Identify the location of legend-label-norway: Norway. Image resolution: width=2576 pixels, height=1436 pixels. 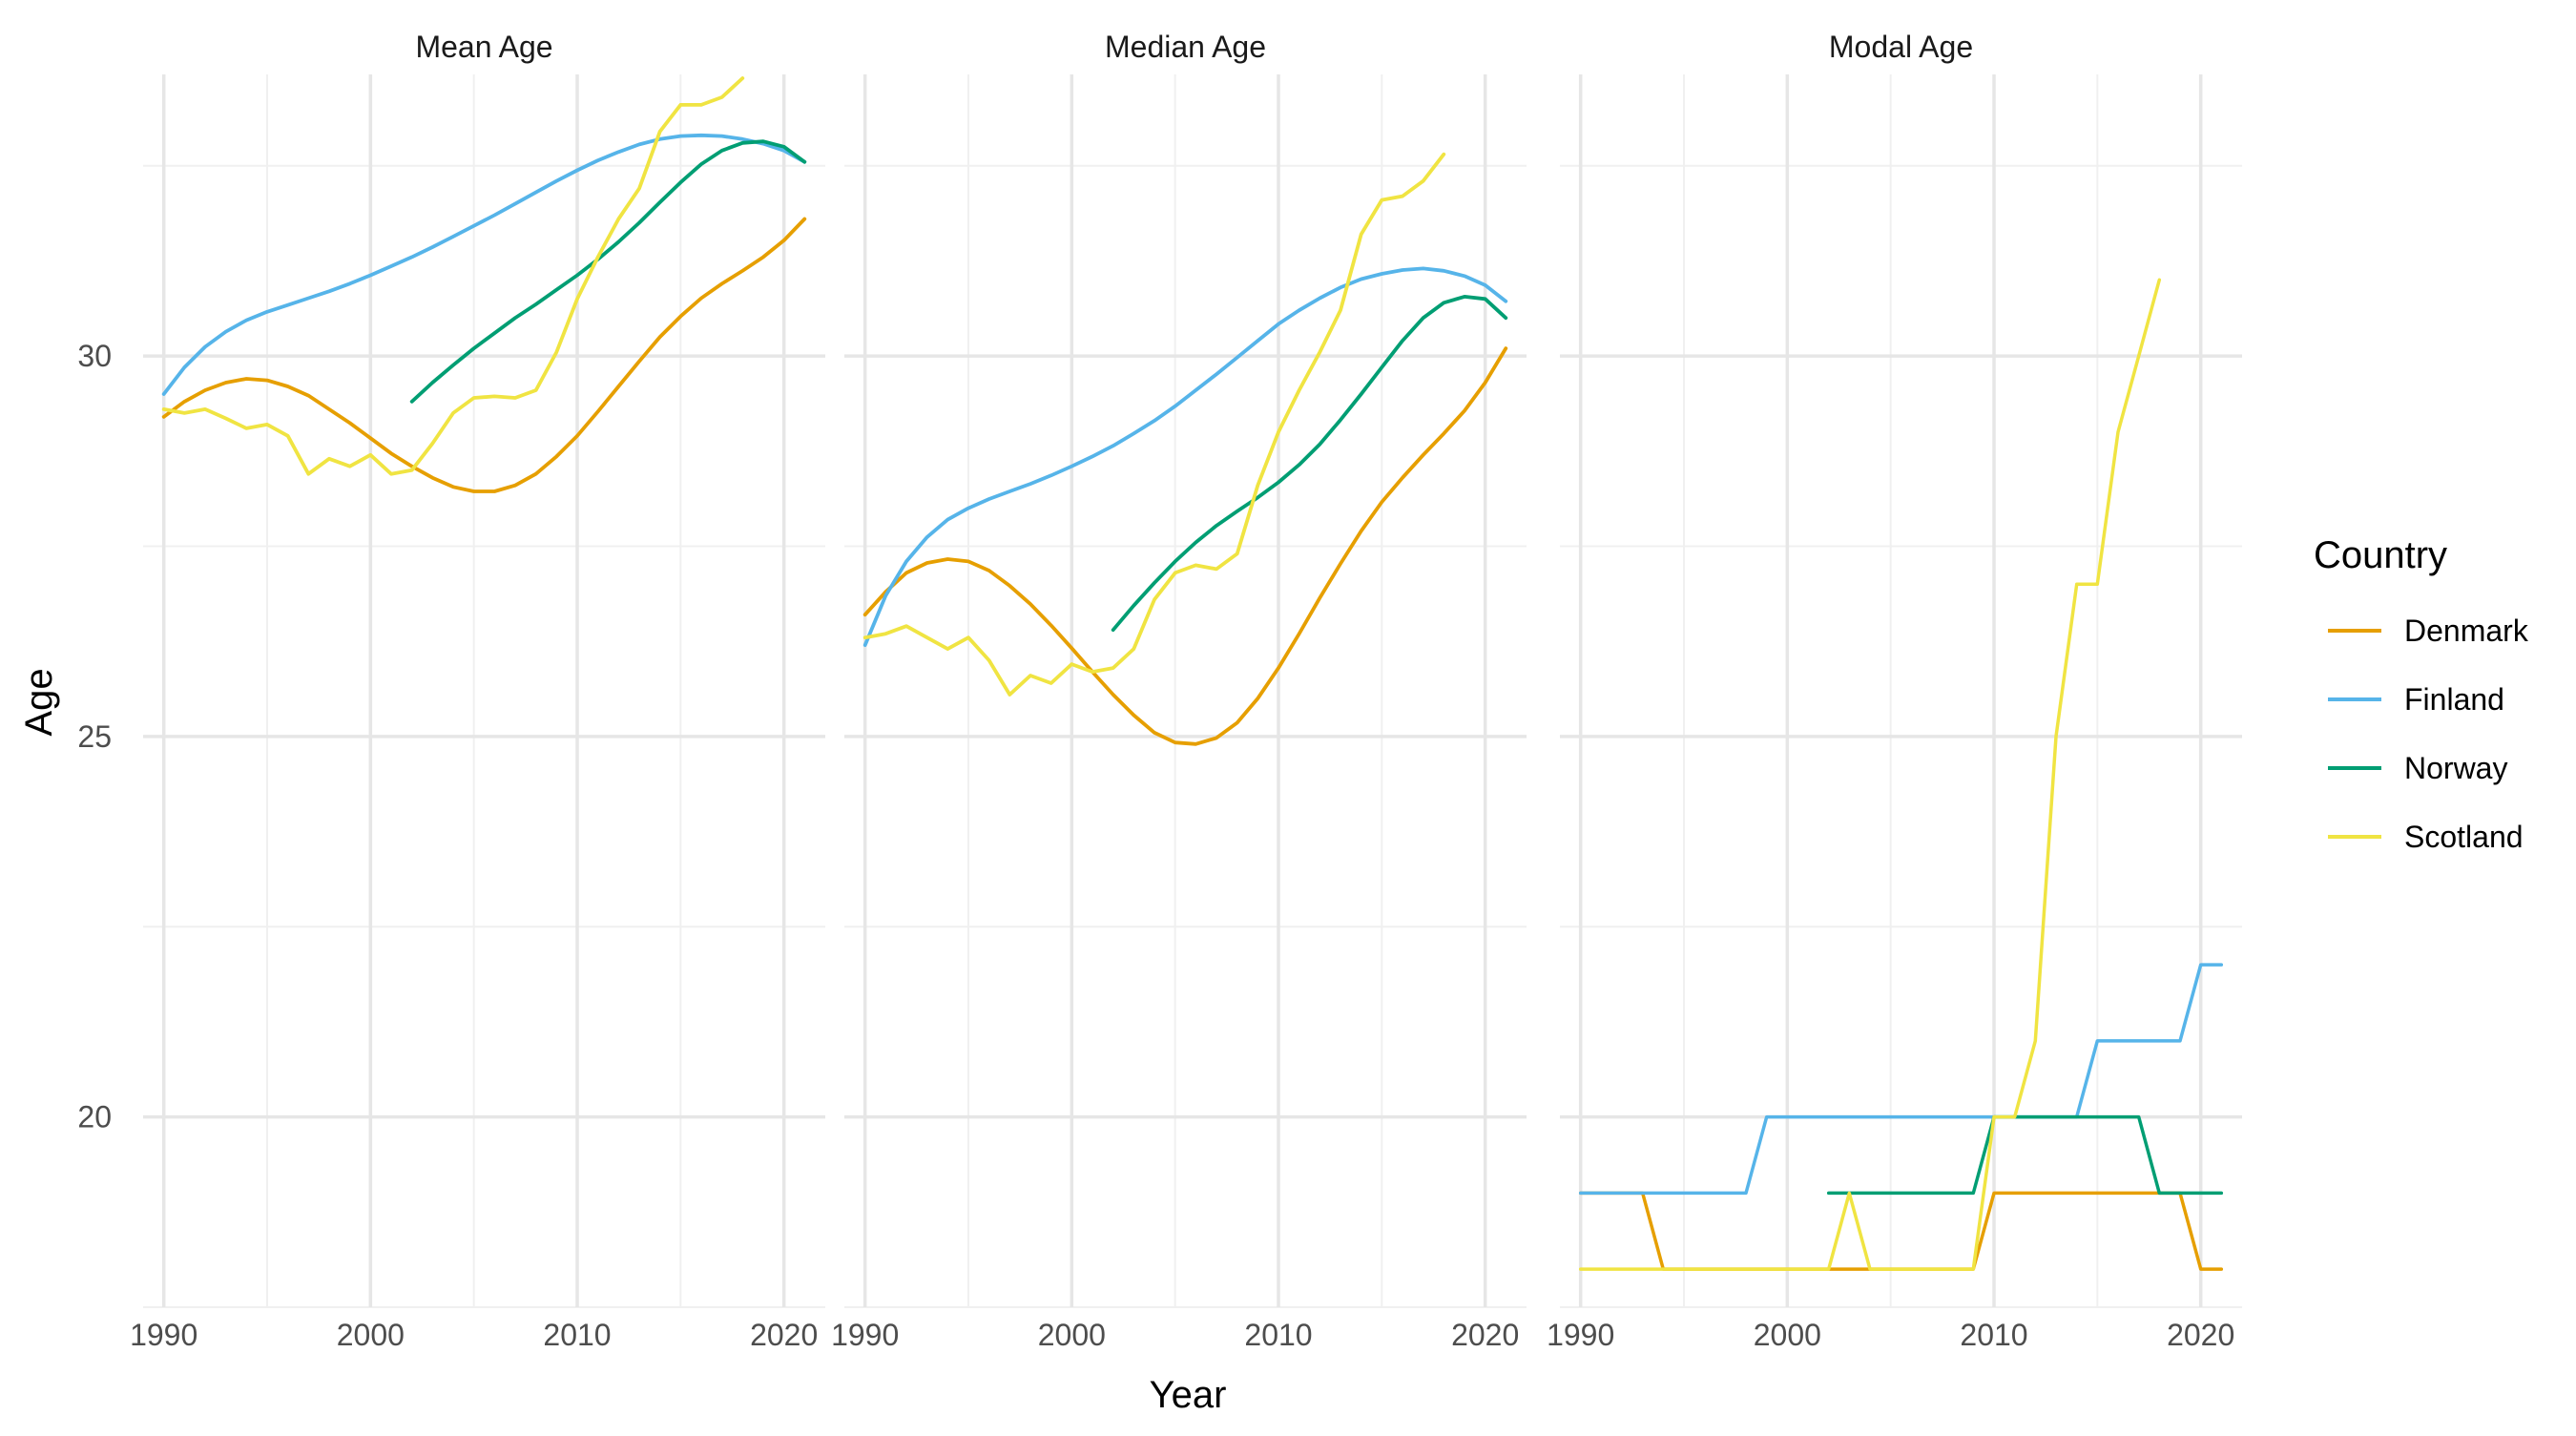
(2455, 768).